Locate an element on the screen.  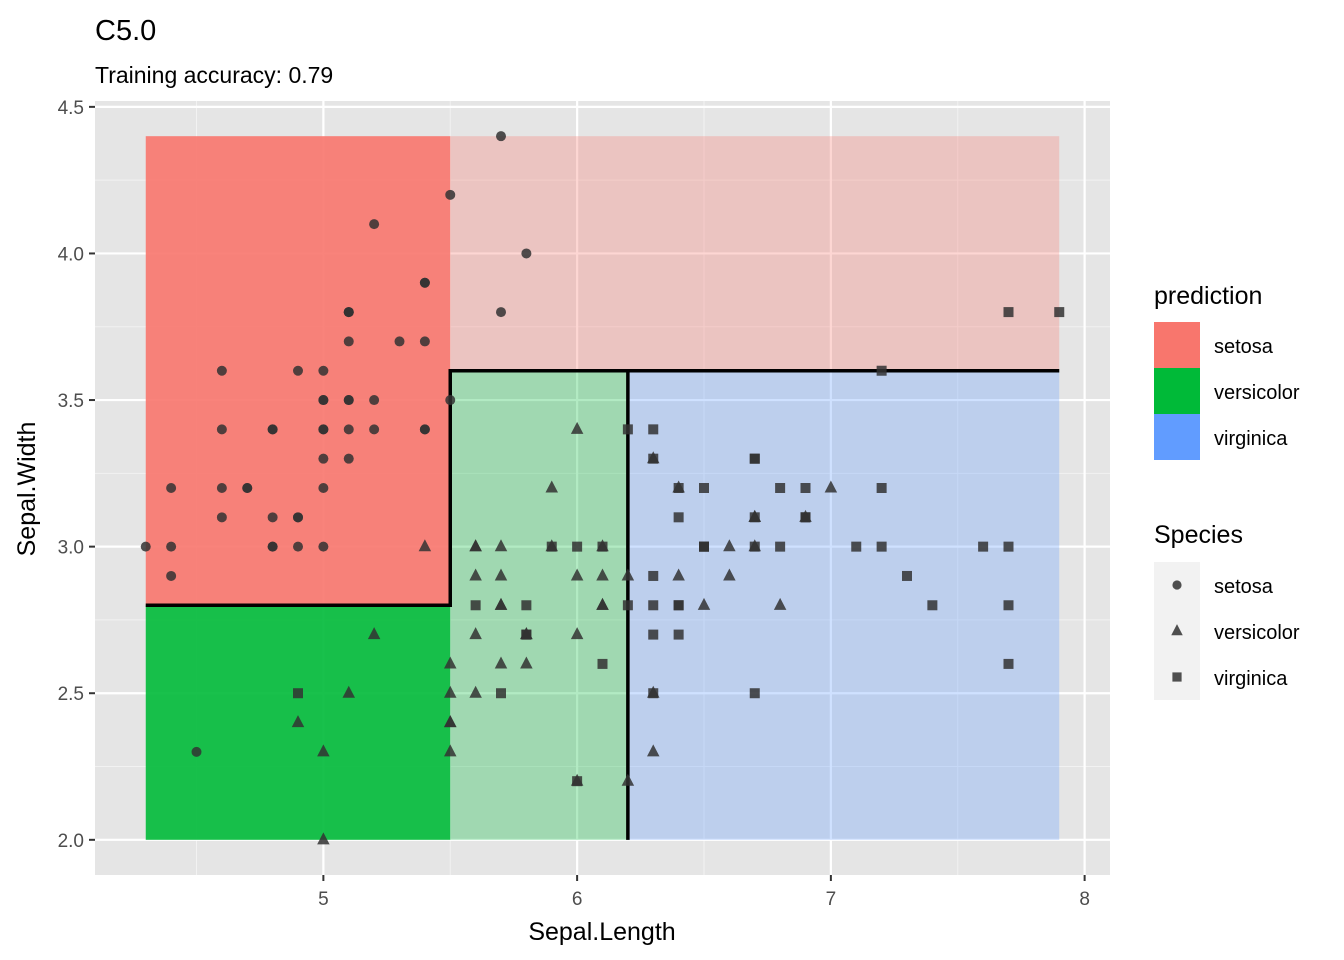
y-tick-label: 2.0 is located at coordinates (71, 841).